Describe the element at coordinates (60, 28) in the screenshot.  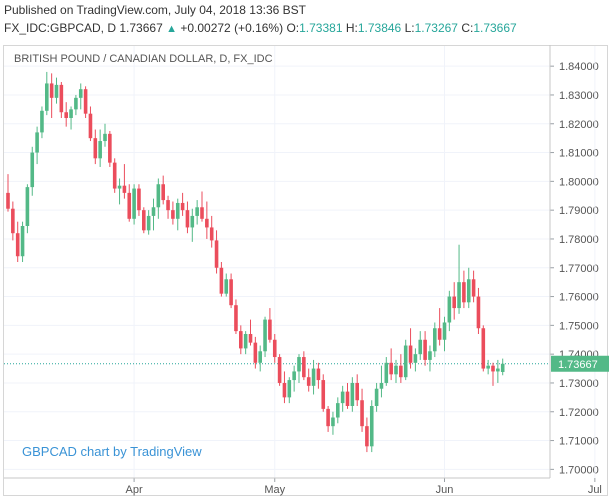
I see `symbol-label: FX_IDC:GBPCAD, D` at that location.